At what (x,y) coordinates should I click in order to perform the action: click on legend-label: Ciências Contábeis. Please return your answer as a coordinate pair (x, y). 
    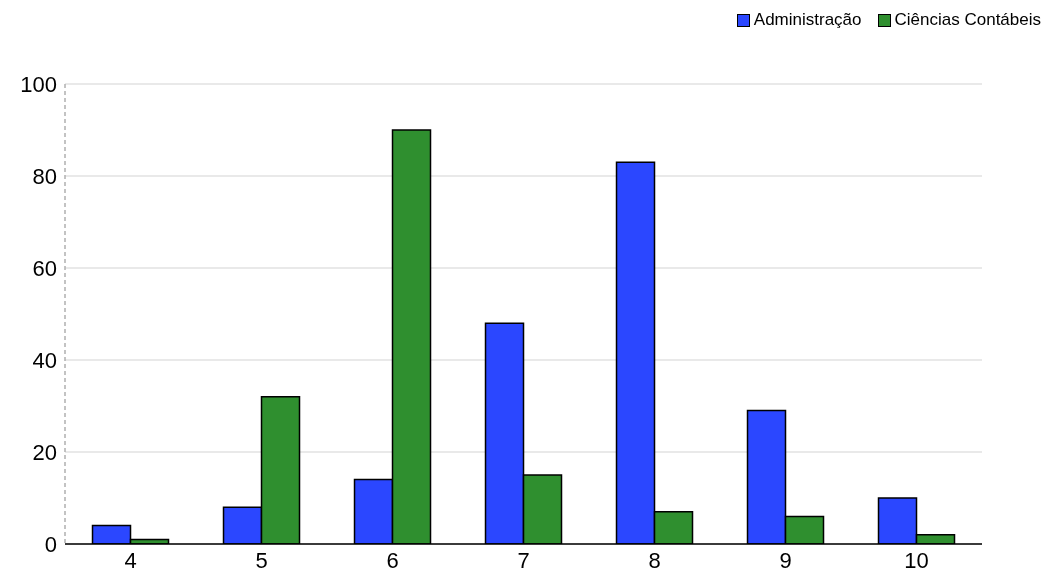
    Looking at the image, I should click on (967, 20).